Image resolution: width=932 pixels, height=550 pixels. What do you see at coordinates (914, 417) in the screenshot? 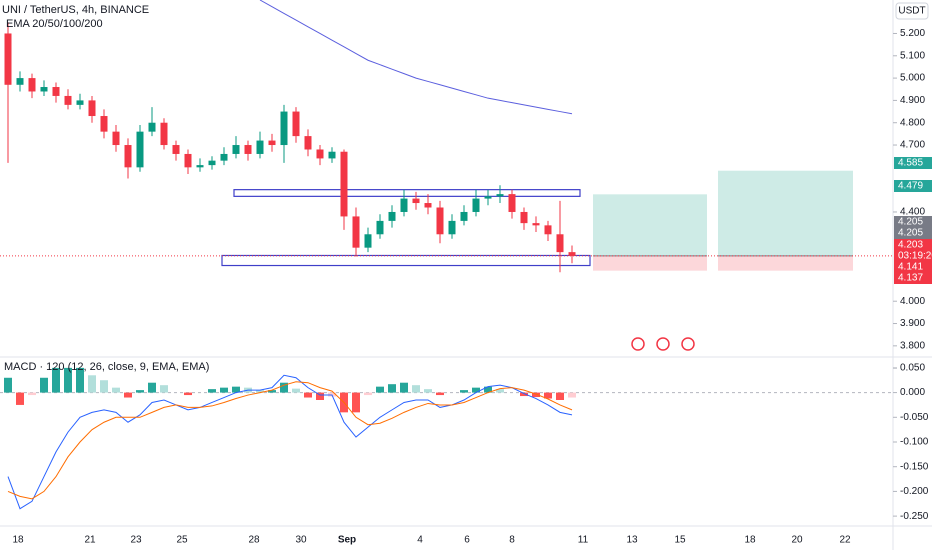
I see `macd-tick-label: -0.050` at bounding box center [914, 417].